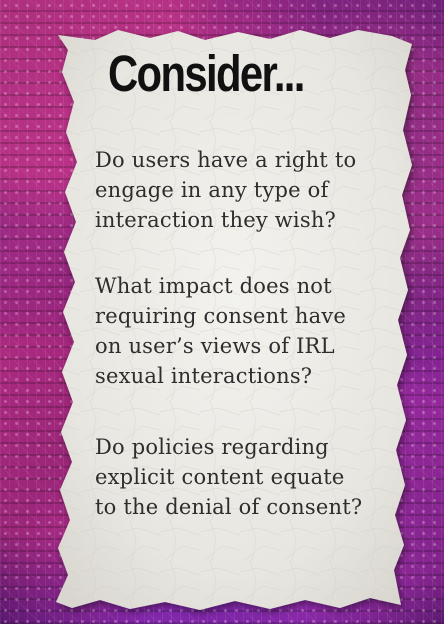  I want to click on question-line: interaction they wish?, so click(216, 220).